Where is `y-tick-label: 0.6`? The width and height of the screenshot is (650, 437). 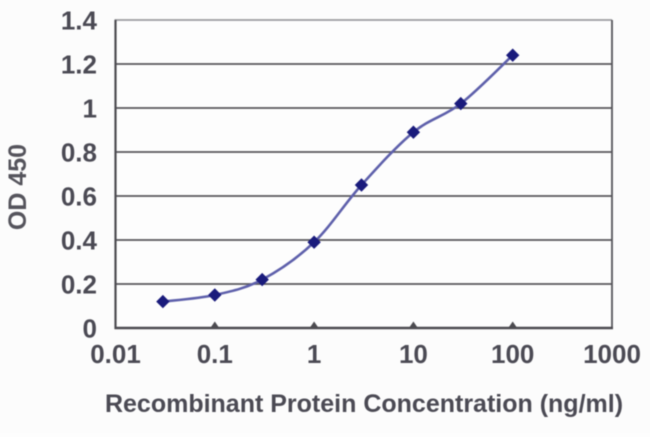 y-tick-label: 0.6 is located at coordinates (79, 197).